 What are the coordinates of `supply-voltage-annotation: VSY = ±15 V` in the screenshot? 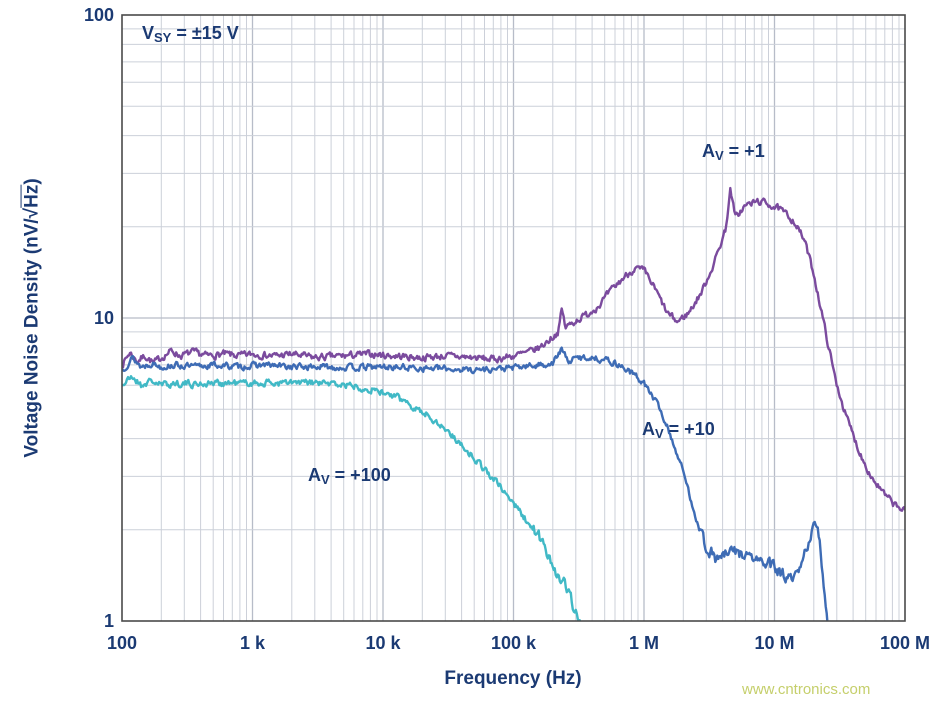 It's located at (190, 34).